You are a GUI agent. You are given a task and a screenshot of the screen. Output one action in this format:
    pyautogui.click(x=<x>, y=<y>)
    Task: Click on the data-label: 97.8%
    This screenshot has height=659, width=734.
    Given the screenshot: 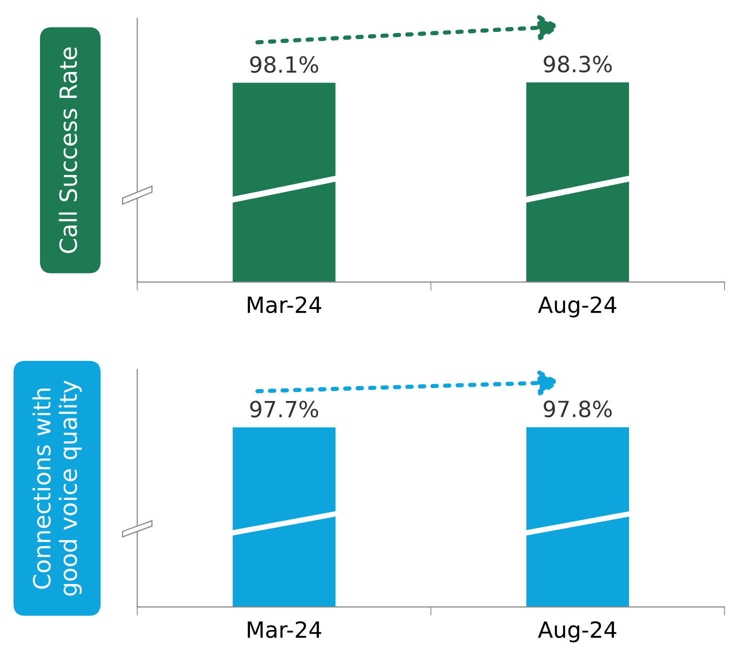 What is the action you would take?
    pyautogui.click(x=578, y=409)
    